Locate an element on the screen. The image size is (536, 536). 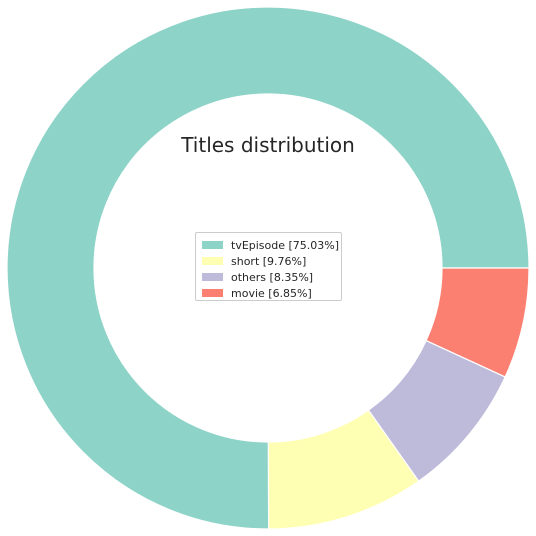
legend-swatch-tvepisode is located at coordinates (212, 245).